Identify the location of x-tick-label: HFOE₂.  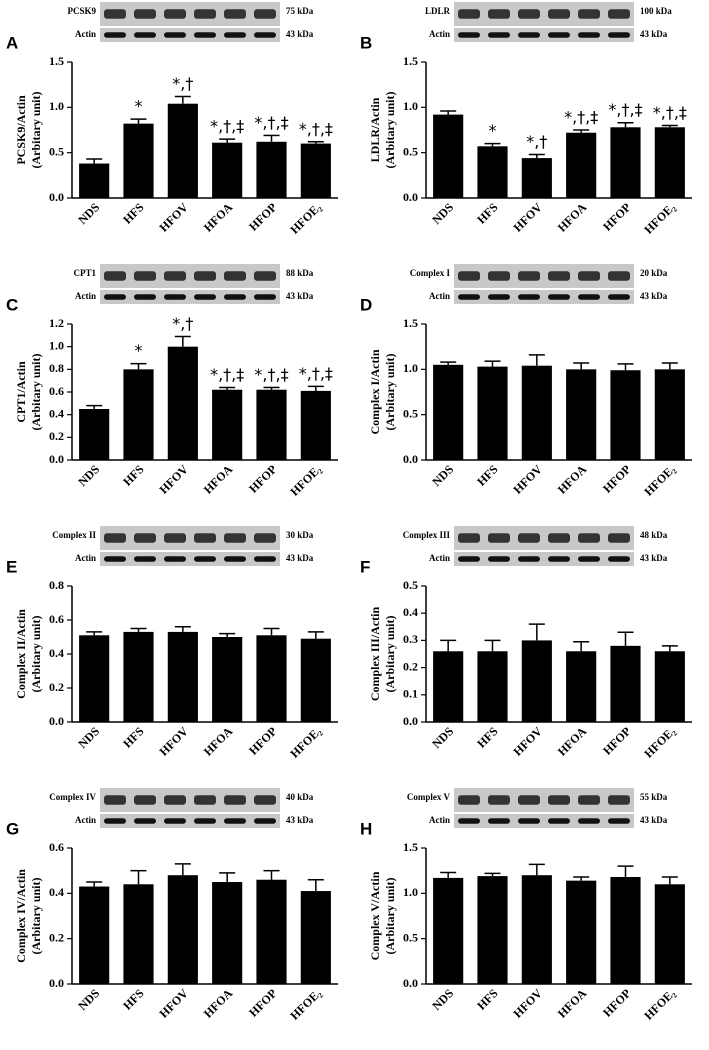
(305, 742).